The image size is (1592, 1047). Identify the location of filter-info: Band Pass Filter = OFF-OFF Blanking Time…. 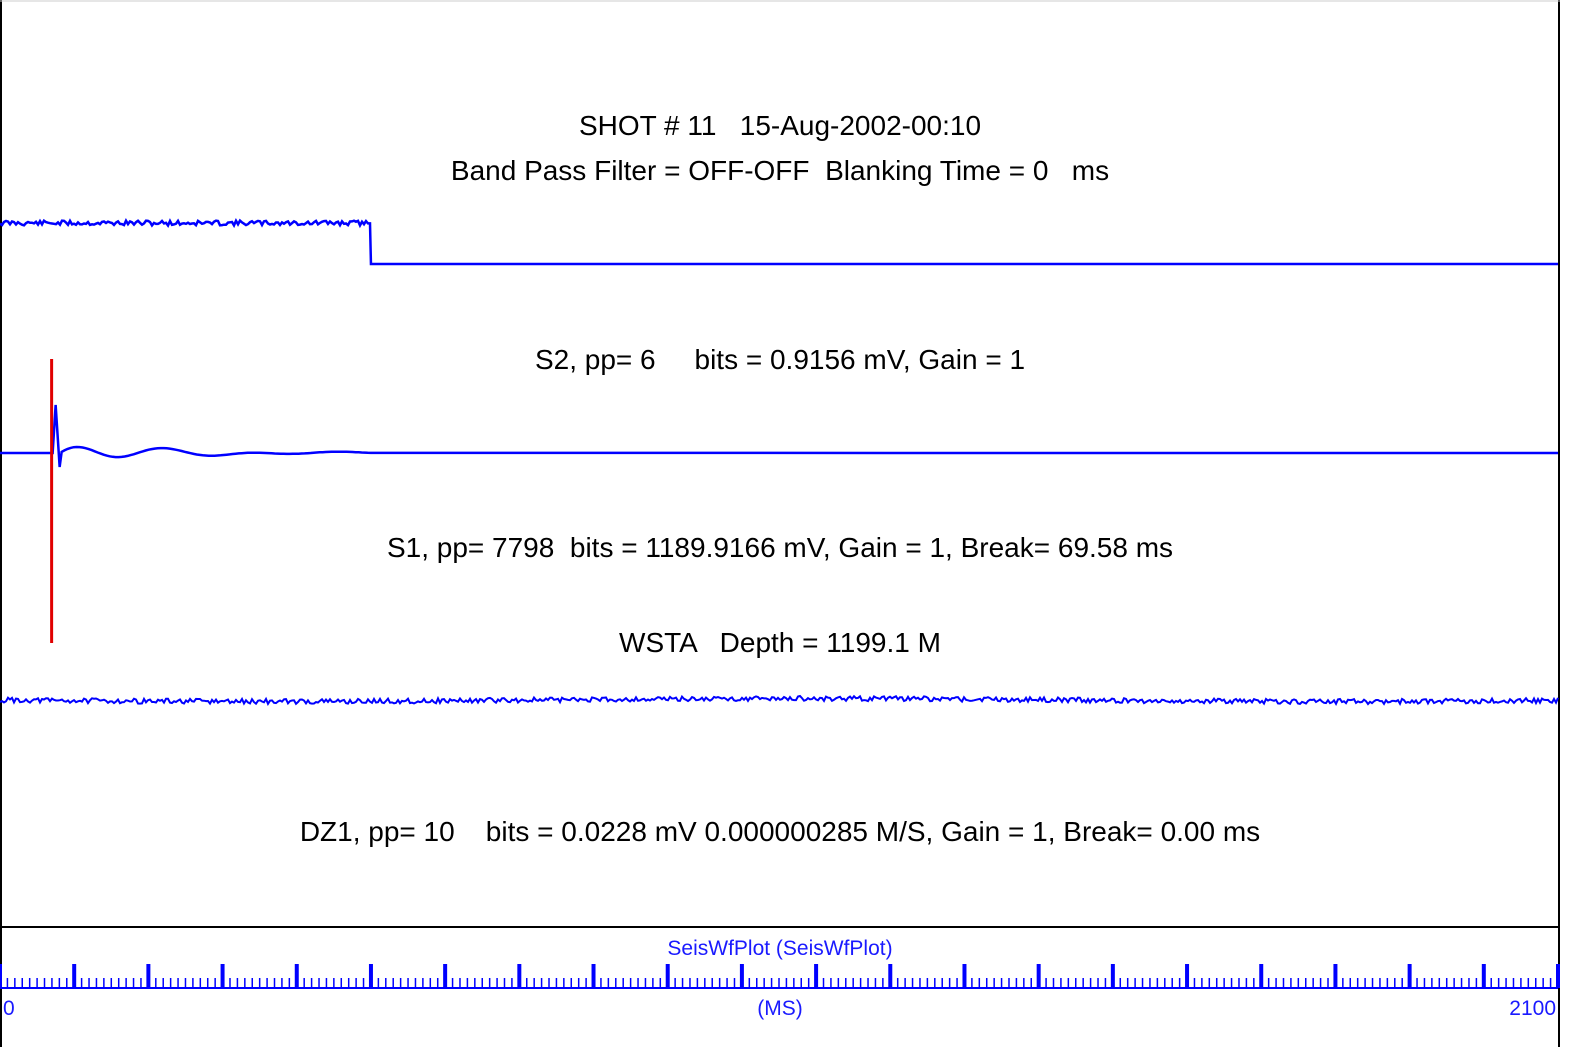
(780, 170).